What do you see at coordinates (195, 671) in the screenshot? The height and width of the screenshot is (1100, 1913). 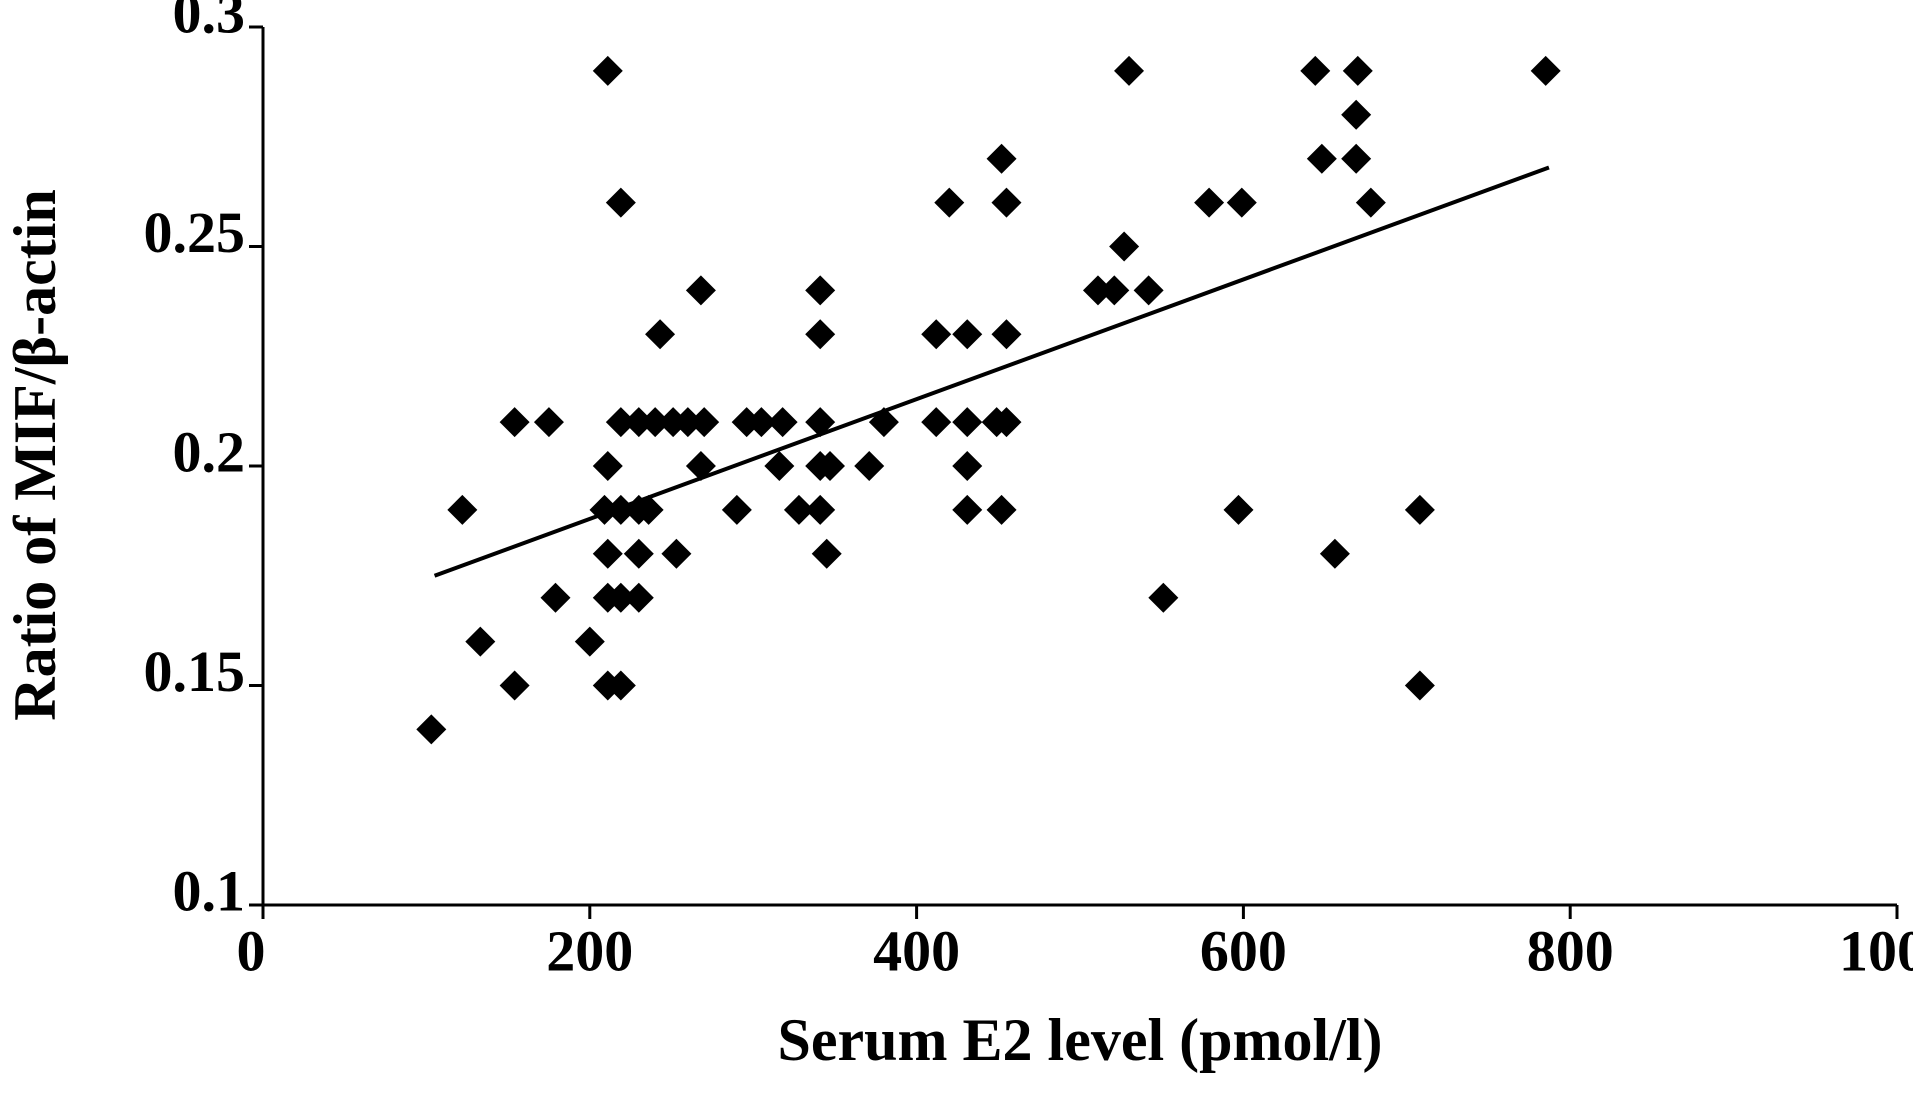 I see `y-tick-label: 0.15` at bounding box center [195, 671].